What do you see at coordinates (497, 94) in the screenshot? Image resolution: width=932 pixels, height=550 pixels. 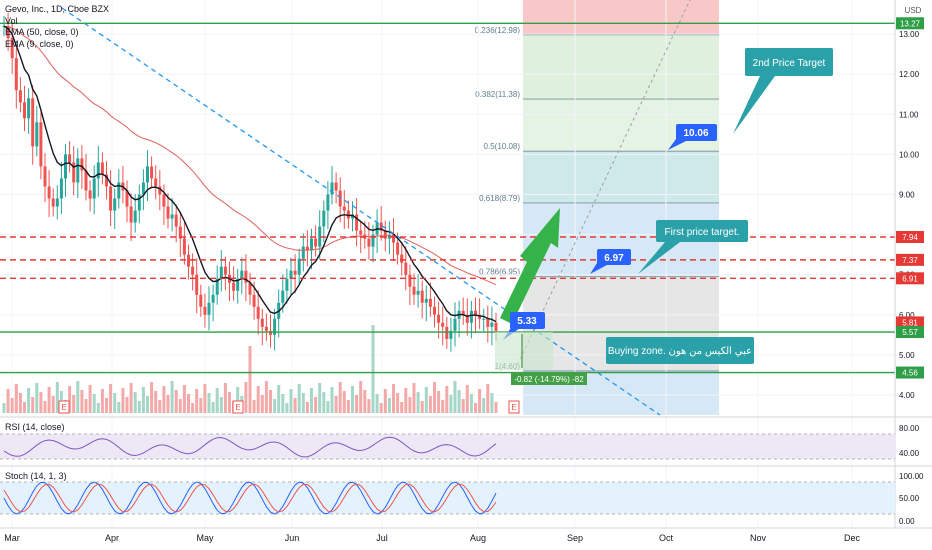 I see `fib-label: 0.382(11.38)` at bounding box center [497, 94].